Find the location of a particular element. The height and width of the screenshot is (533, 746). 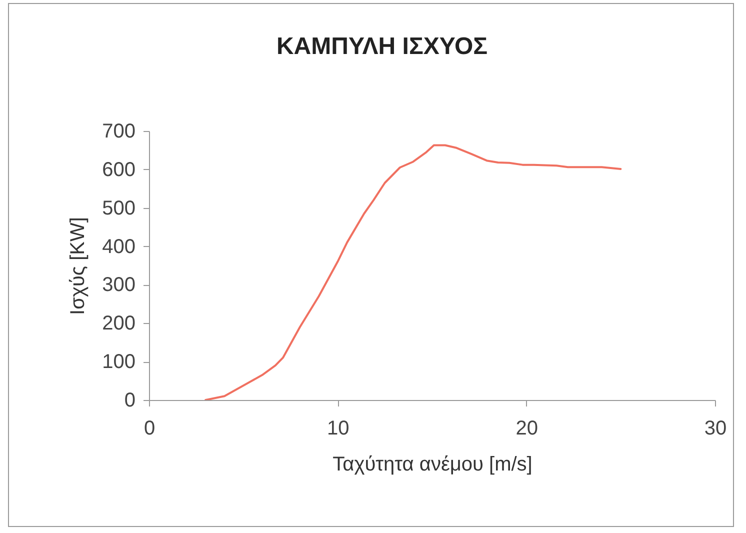

x-tick-label: 10 is located at coordinates (338, 429).